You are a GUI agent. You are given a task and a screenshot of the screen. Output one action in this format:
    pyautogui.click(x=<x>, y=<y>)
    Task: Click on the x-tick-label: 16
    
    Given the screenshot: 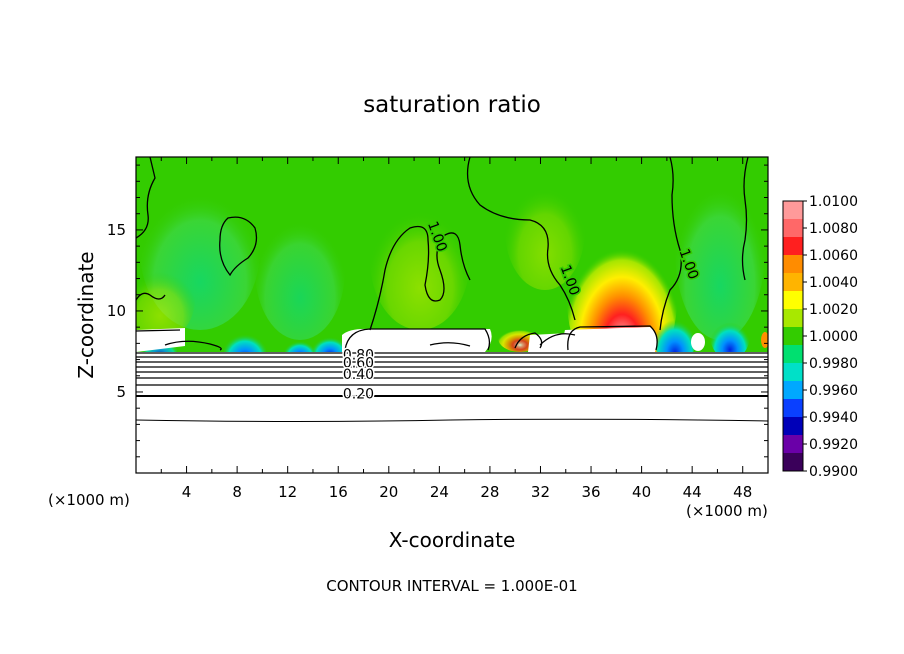 What is the action you would take?
    pyautogui.click(x=338, y=492)
    